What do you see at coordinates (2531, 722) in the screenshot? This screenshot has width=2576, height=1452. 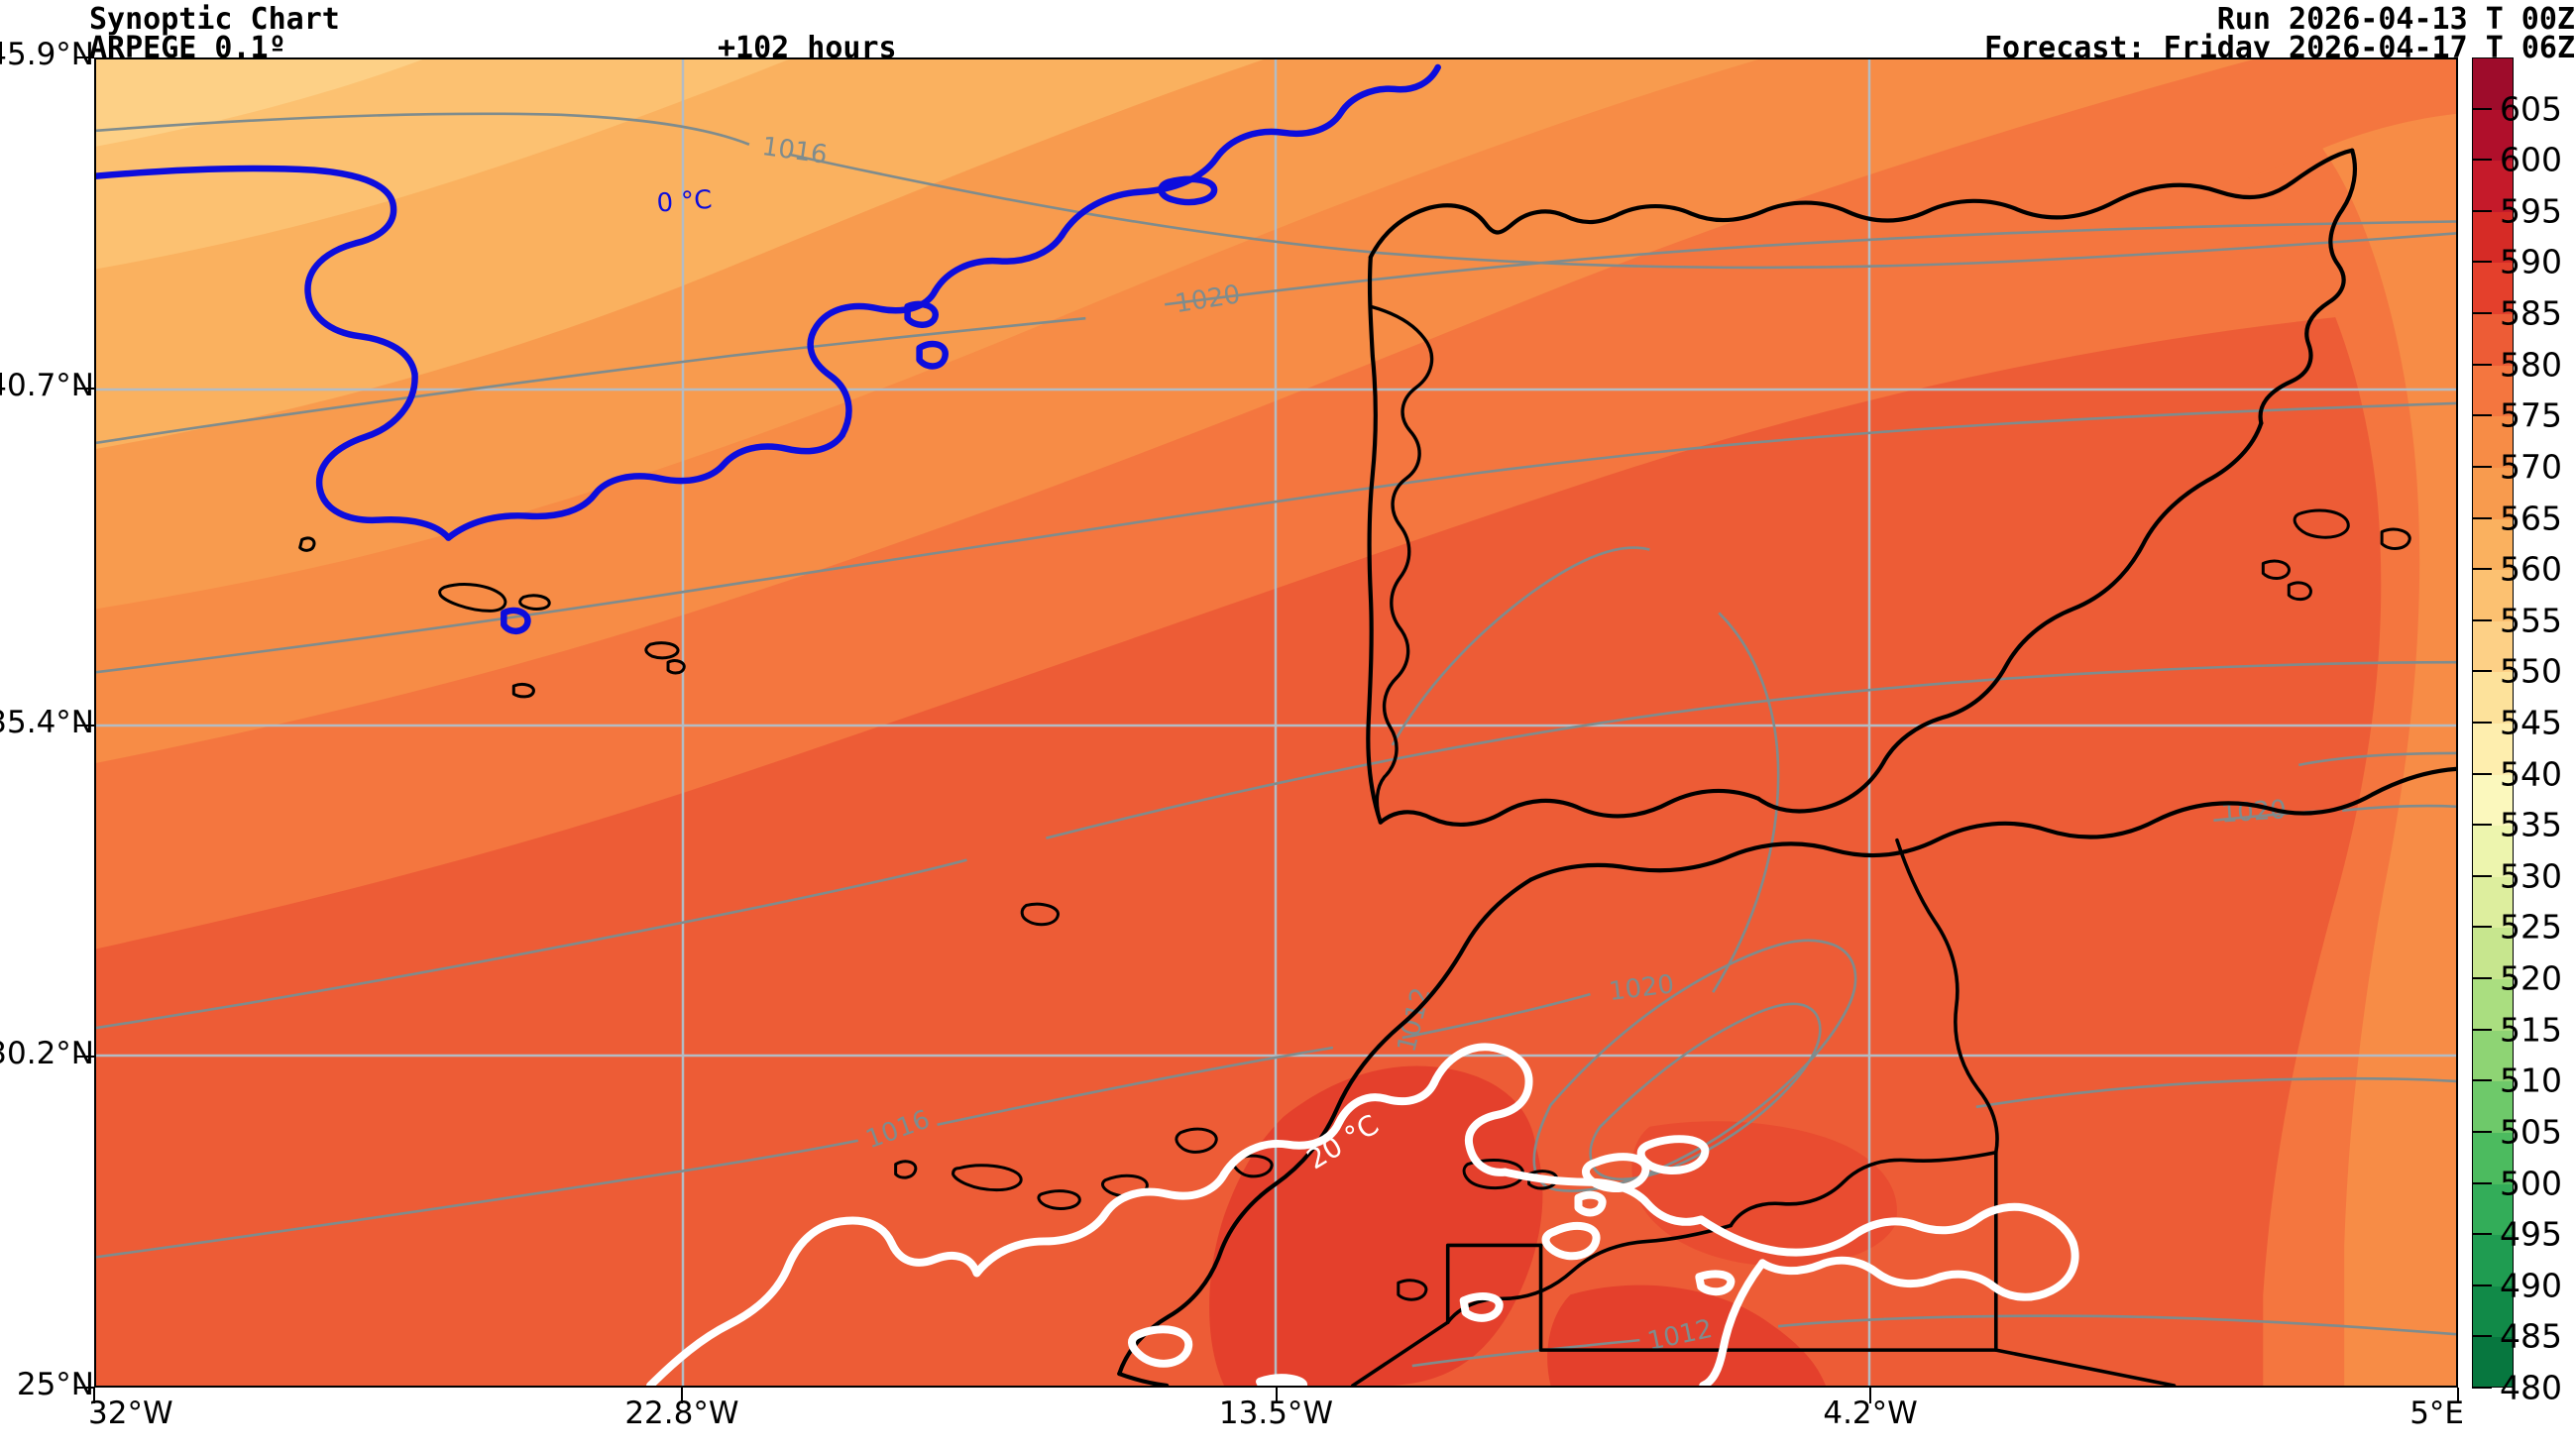 I see `colorbar-tick-label: 545` at bounding box center [2531, 722].